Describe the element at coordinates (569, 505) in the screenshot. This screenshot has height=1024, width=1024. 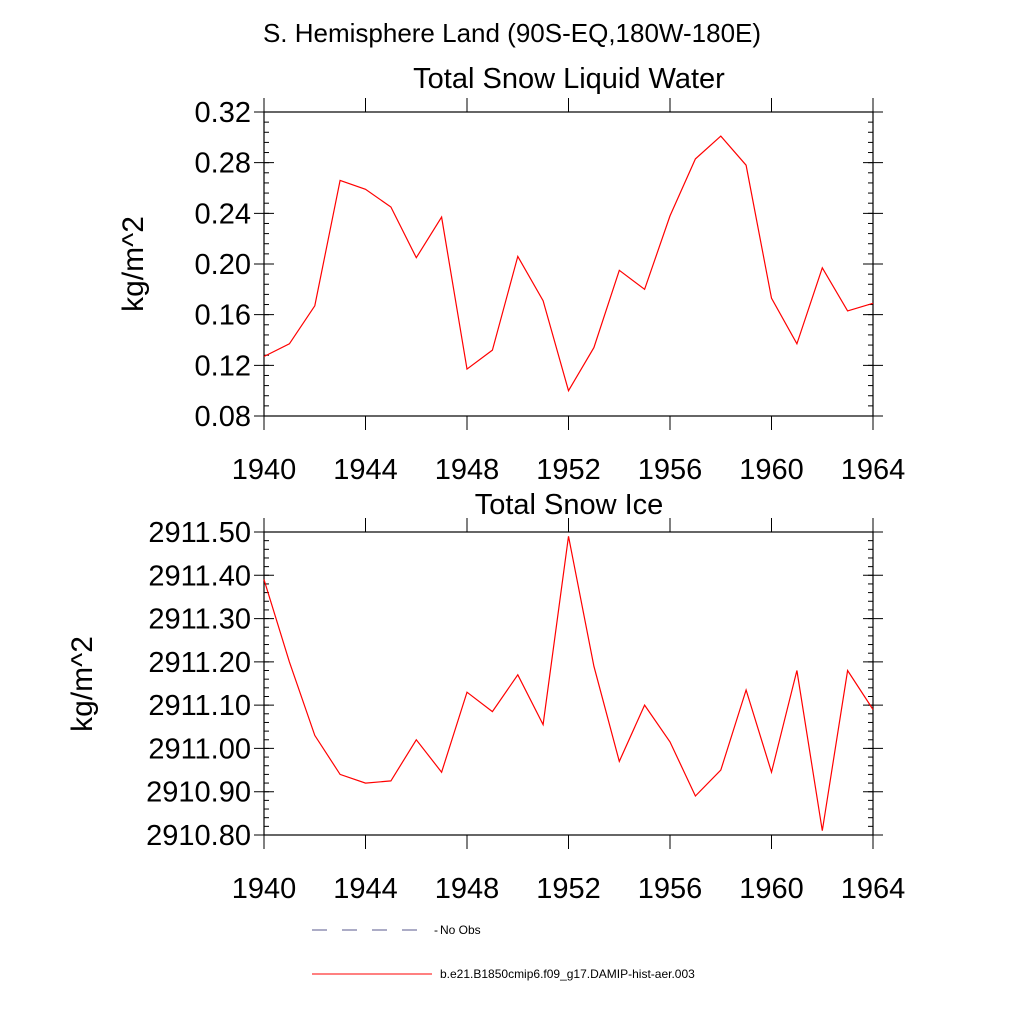
I see `panel-title: Total Snow Ice` at that location.